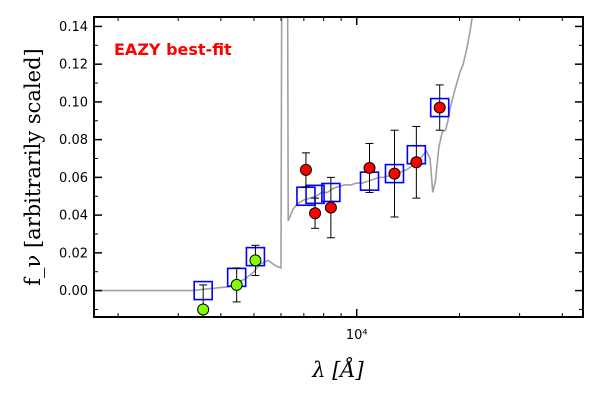 The height and width of the screenshot is (400, 600). What do you see at coordinates (73, 253) in the screenshot?
I see `y-tick-label: 0.02` at bounding box center [73, 253].